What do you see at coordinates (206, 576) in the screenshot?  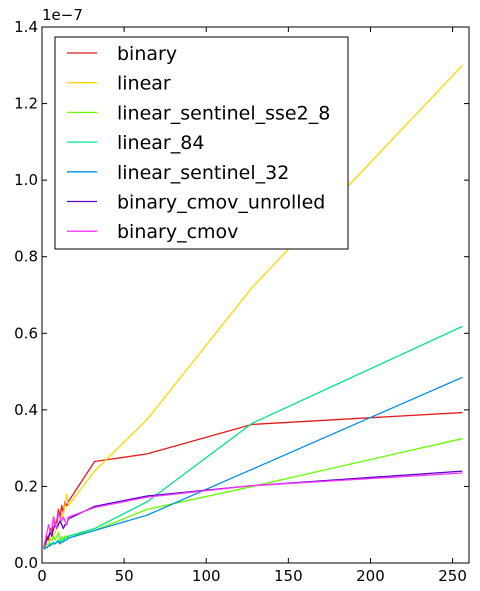 I see `x-tick-label: 100` at bounding box center [206, 576].